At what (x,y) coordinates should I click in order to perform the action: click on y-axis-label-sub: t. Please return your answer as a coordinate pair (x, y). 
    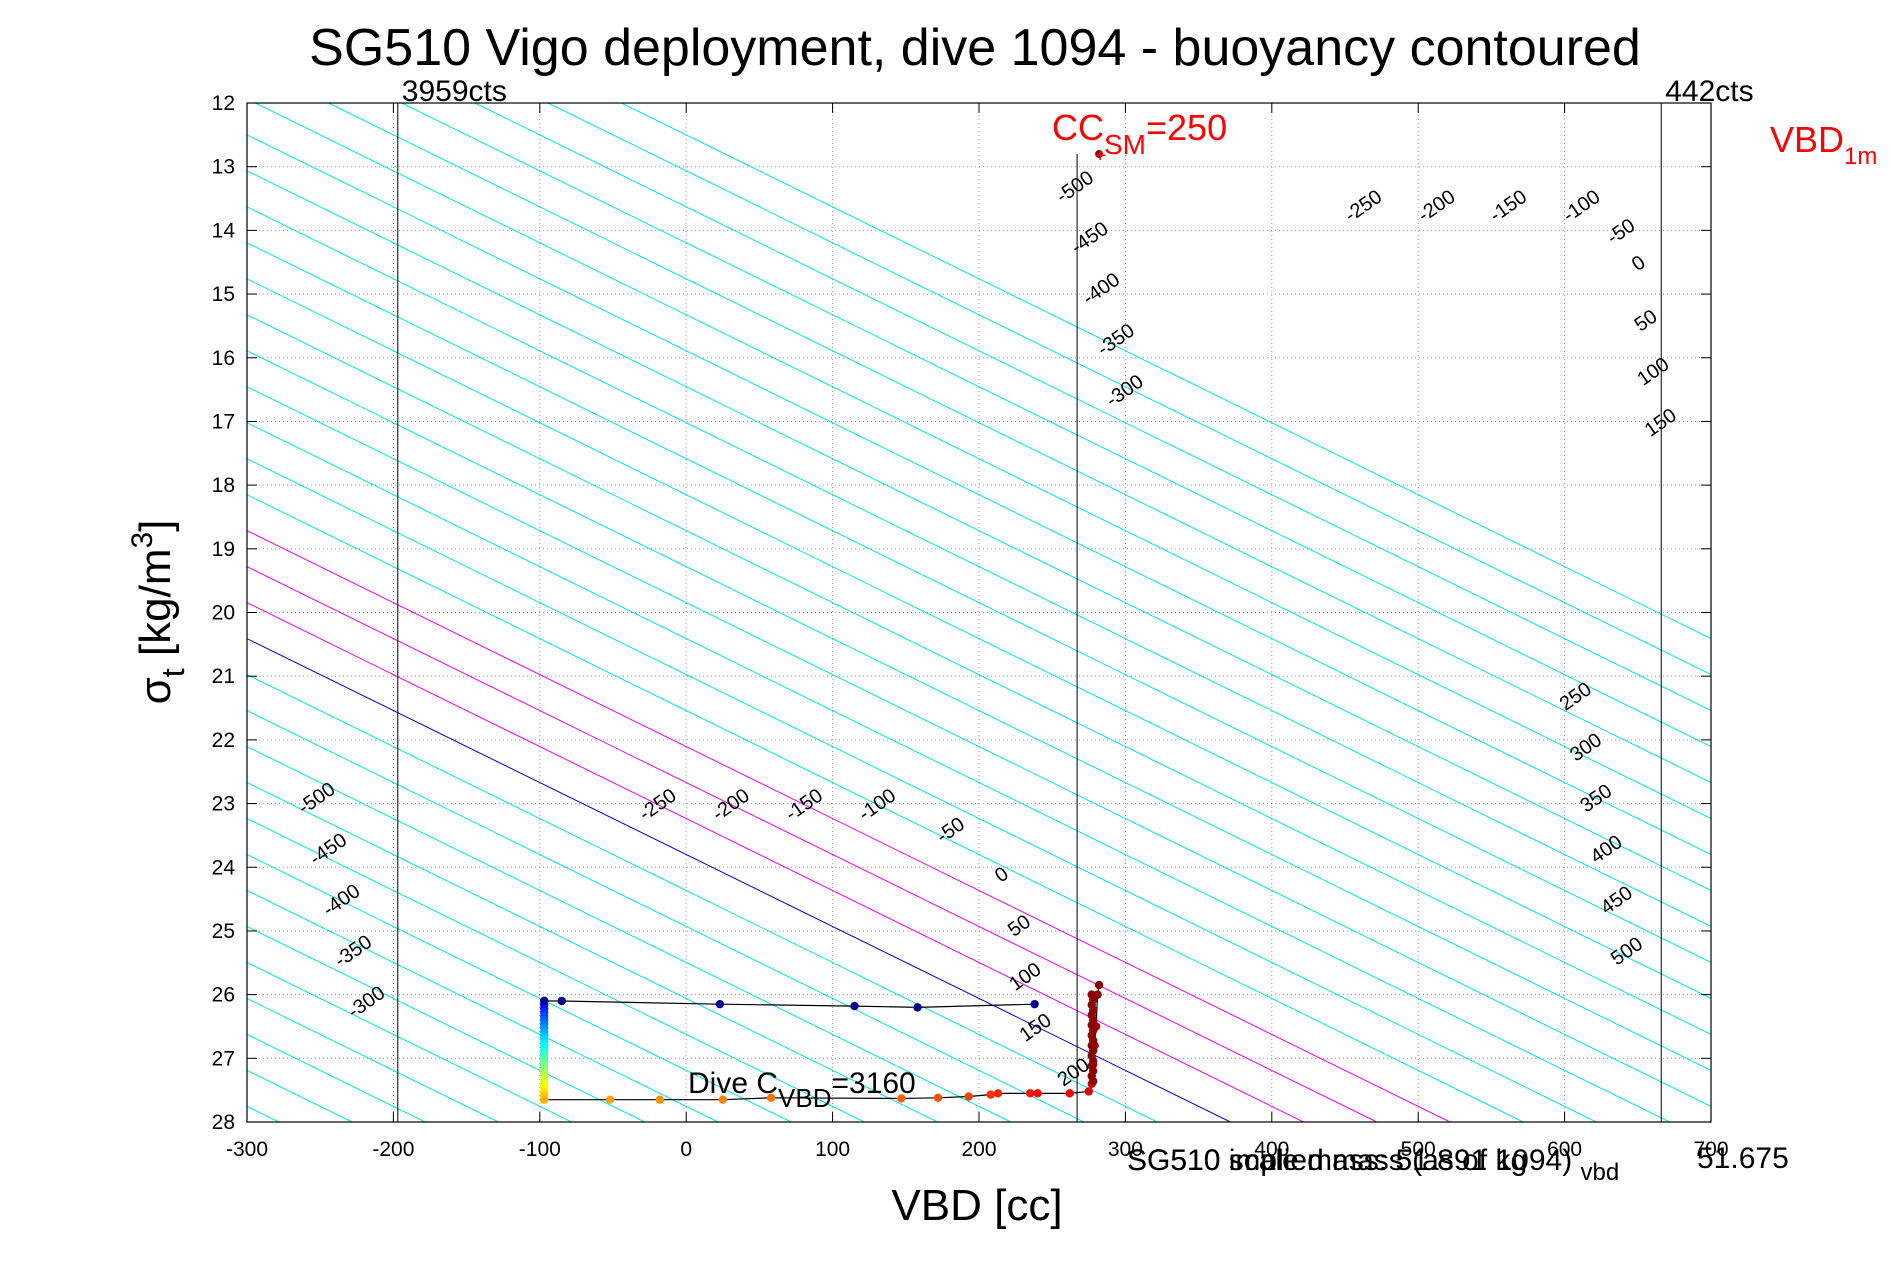
    Looking at the image, I should click on (173, 672).